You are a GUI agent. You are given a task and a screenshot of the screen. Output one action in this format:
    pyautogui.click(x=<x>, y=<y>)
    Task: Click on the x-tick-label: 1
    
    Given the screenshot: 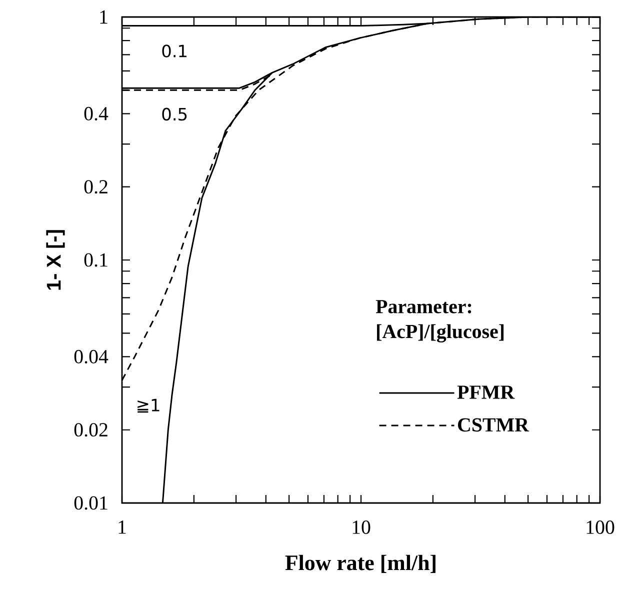 What is the action you would take?
    pyautogui.click(x=122, y=527)
    